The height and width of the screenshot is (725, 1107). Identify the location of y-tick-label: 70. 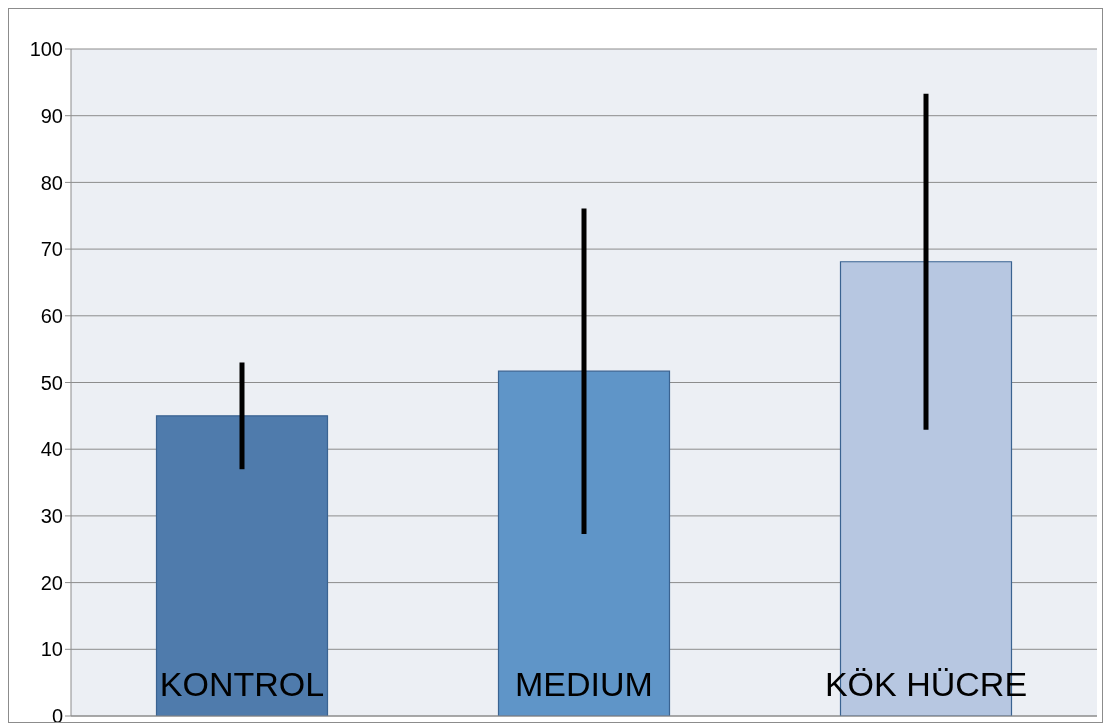
(51, 249).